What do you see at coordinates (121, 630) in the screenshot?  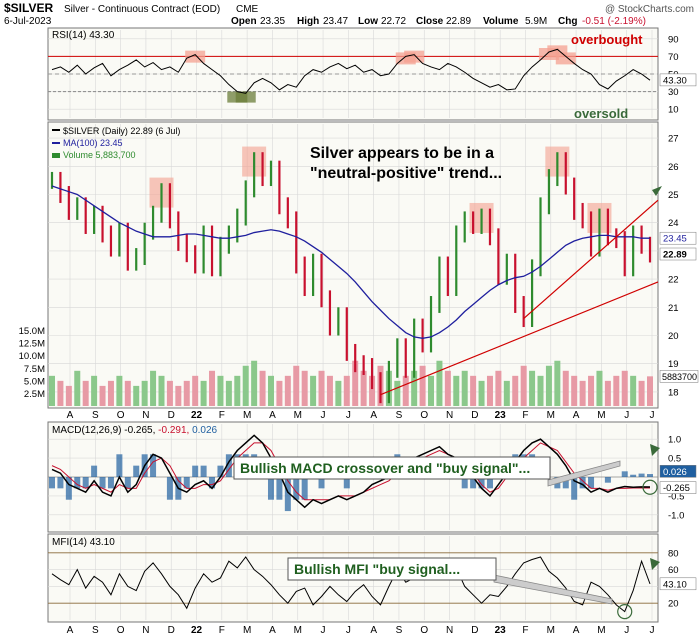 I see `x-axis-label-bottom: O` at bounding box center [121, 630].